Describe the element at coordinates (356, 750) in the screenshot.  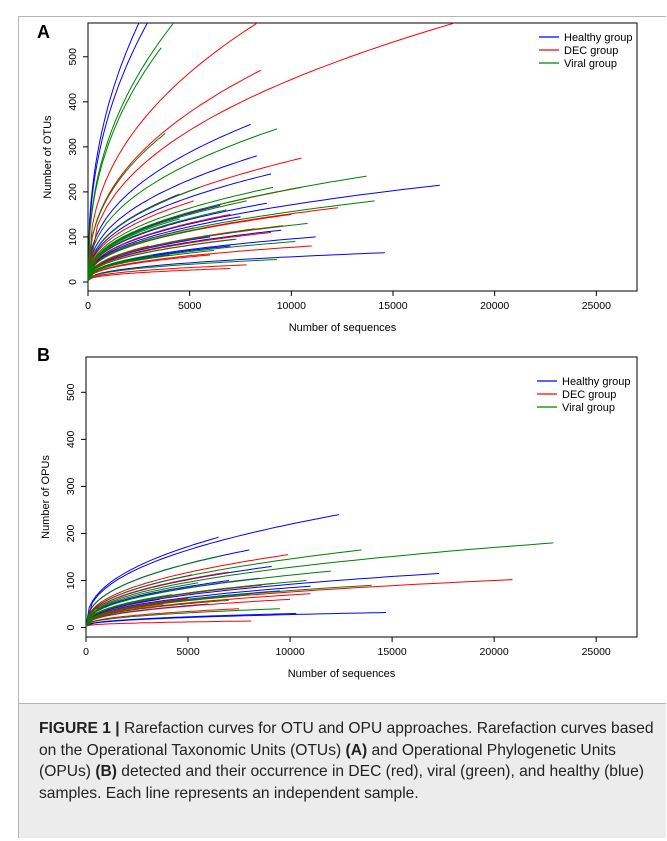
I see `caption-ref-a: (A)` at that location.